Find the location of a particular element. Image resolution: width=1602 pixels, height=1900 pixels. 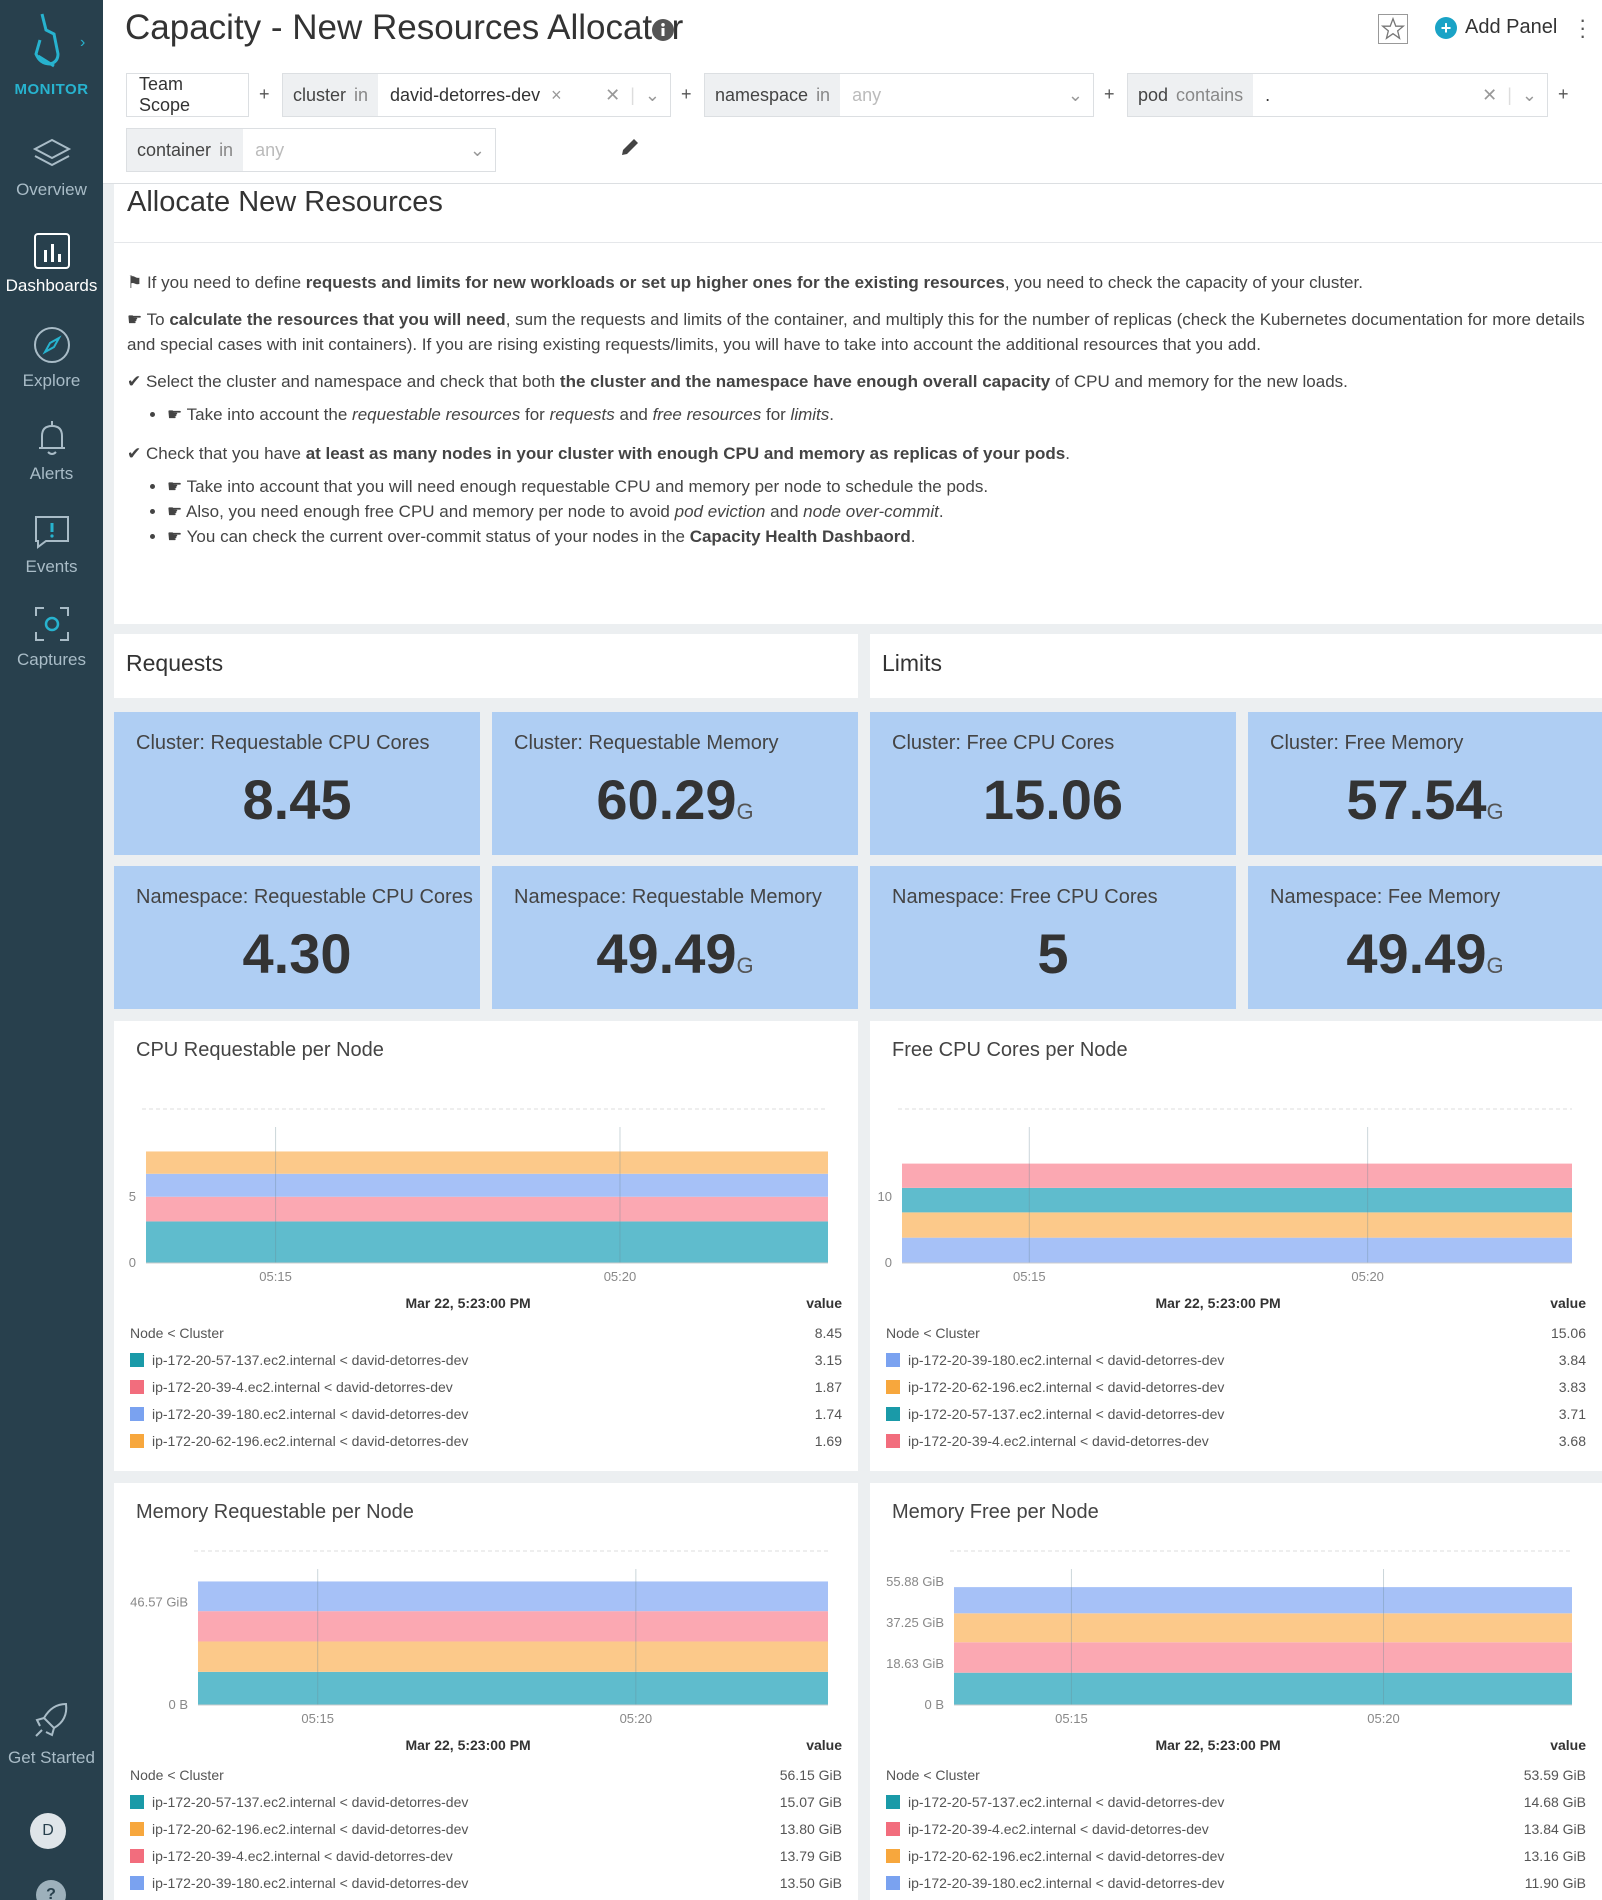

namespace-filter-value: any is located at coordinates (867, 94).